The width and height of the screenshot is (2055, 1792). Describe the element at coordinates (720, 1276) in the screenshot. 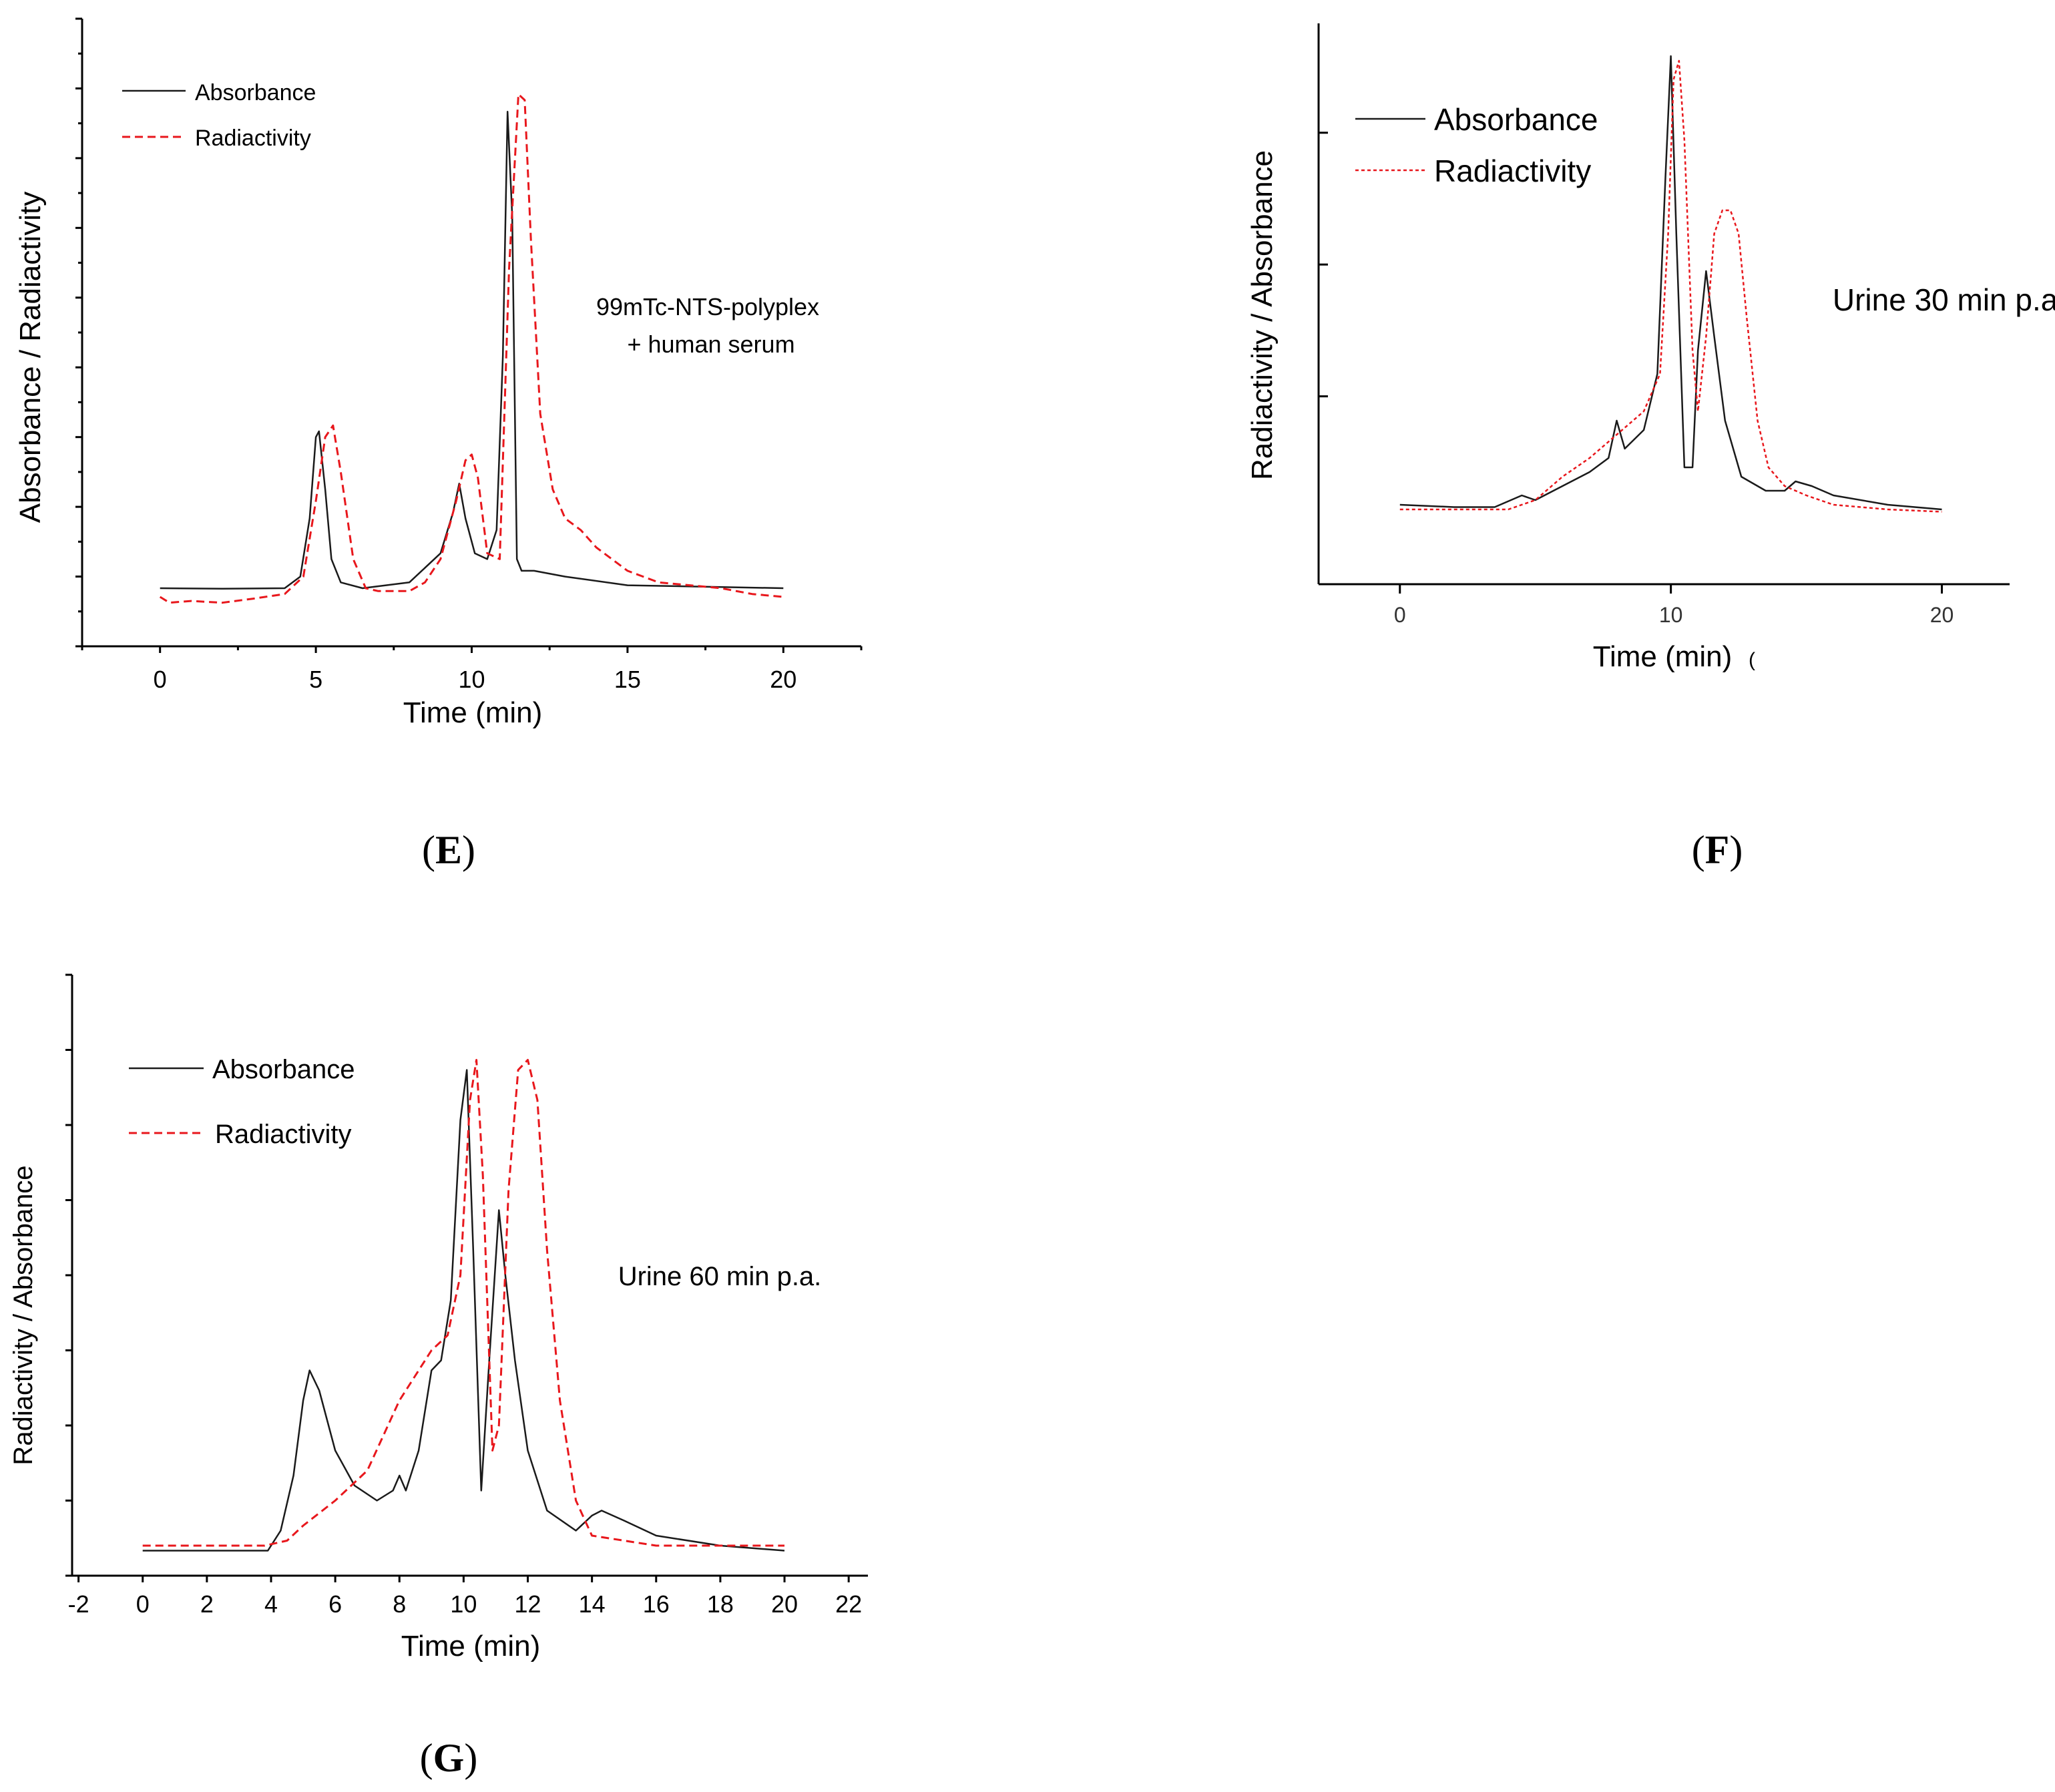

I see `g-annotation: Urine 60 min p.a.` at that location.